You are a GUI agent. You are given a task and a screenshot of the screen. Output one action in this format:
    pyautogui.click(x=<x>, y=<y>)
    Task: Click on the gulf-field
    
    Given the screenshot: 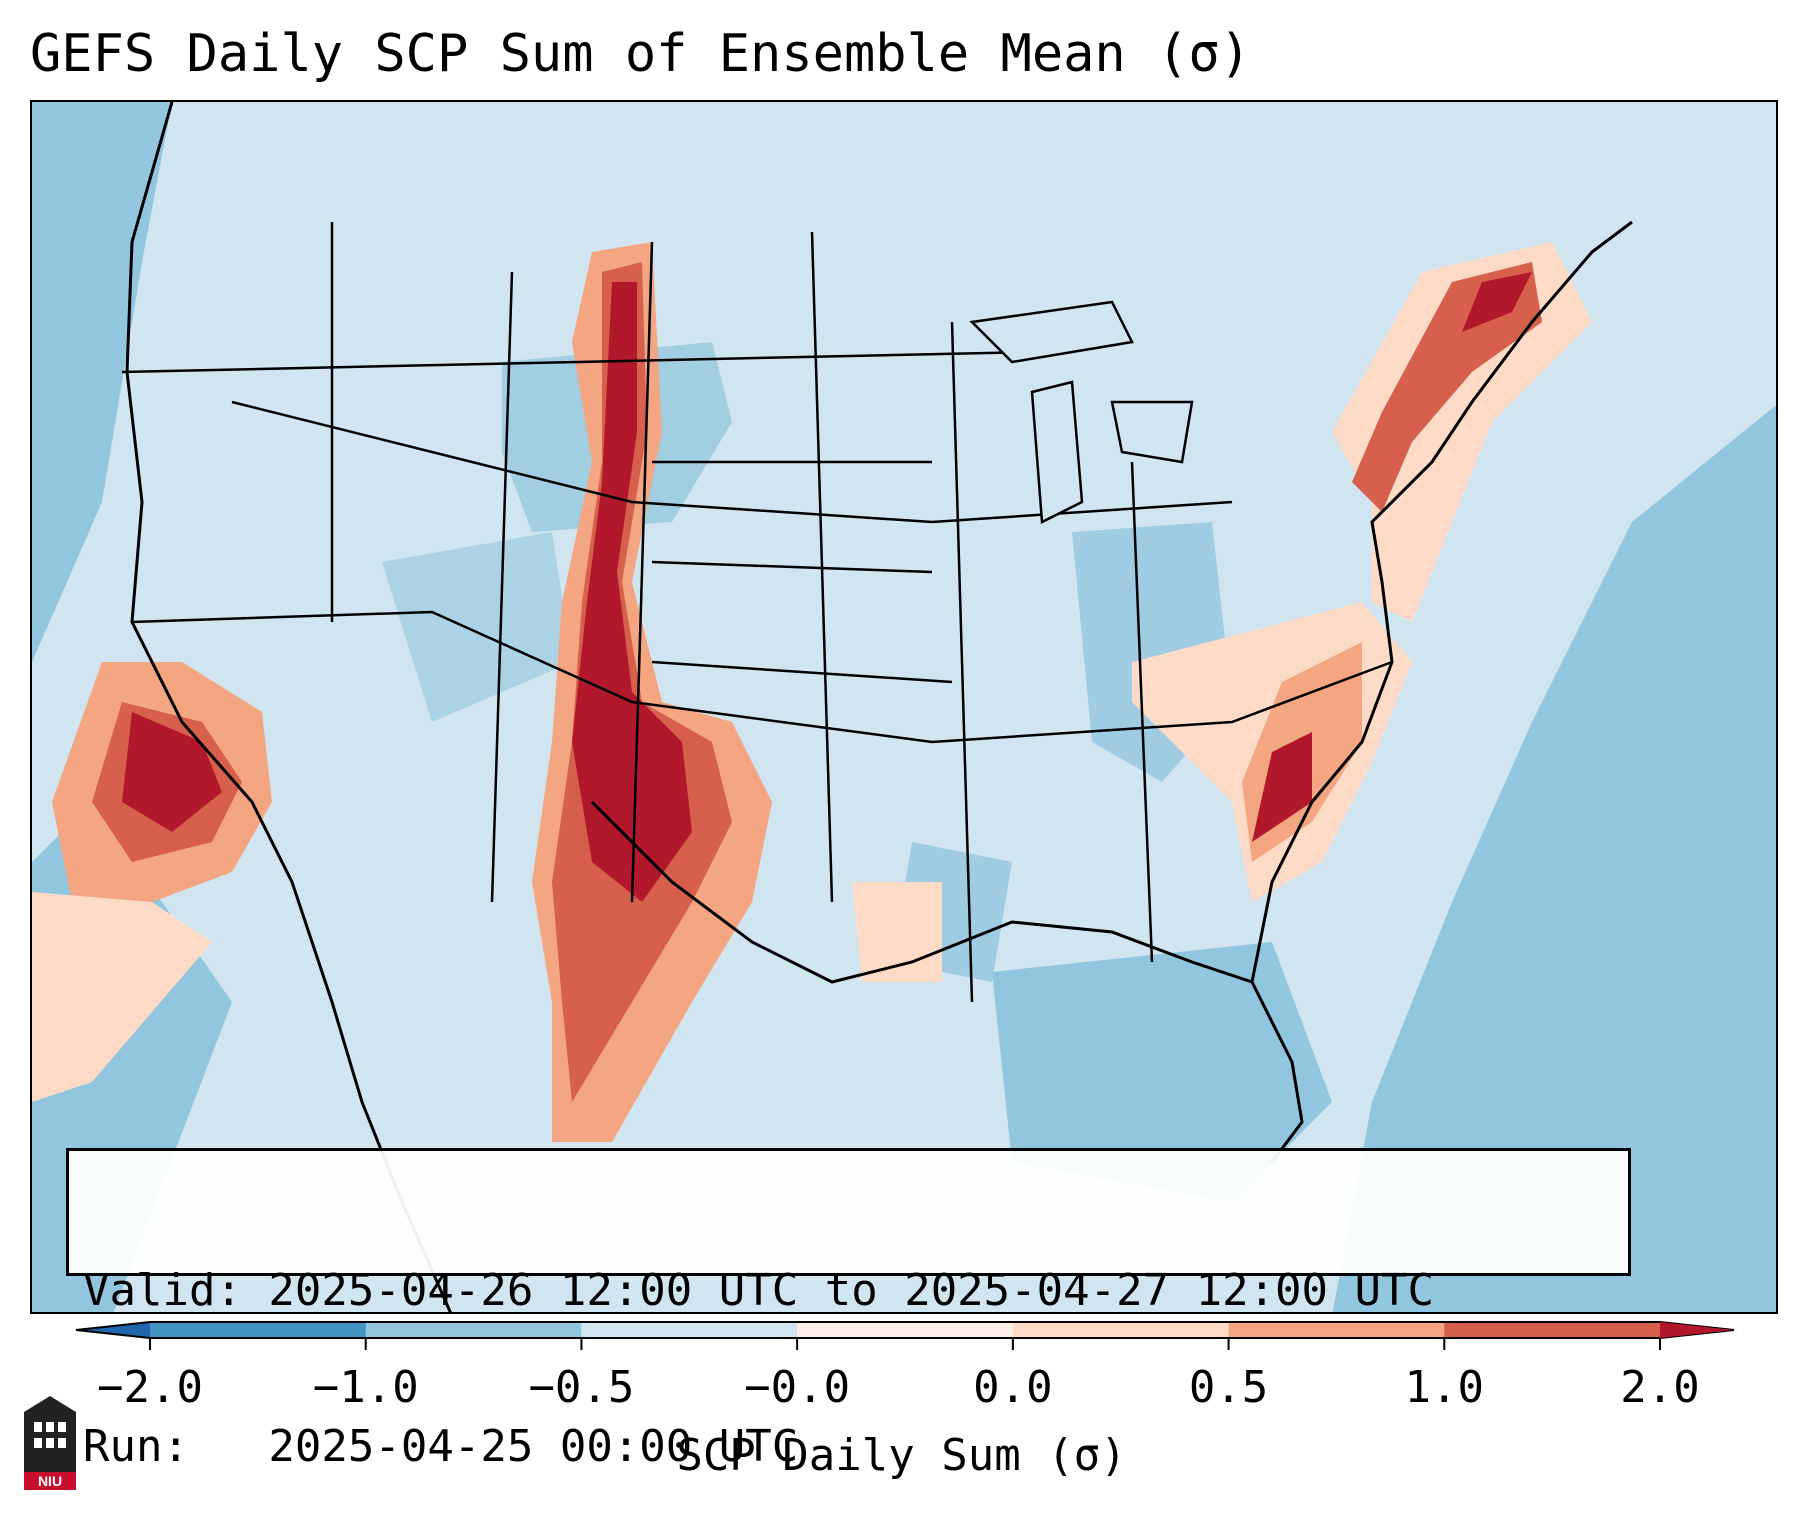 What is the action you would take?
    pyautogui.click(x=1162, y=1072)
    